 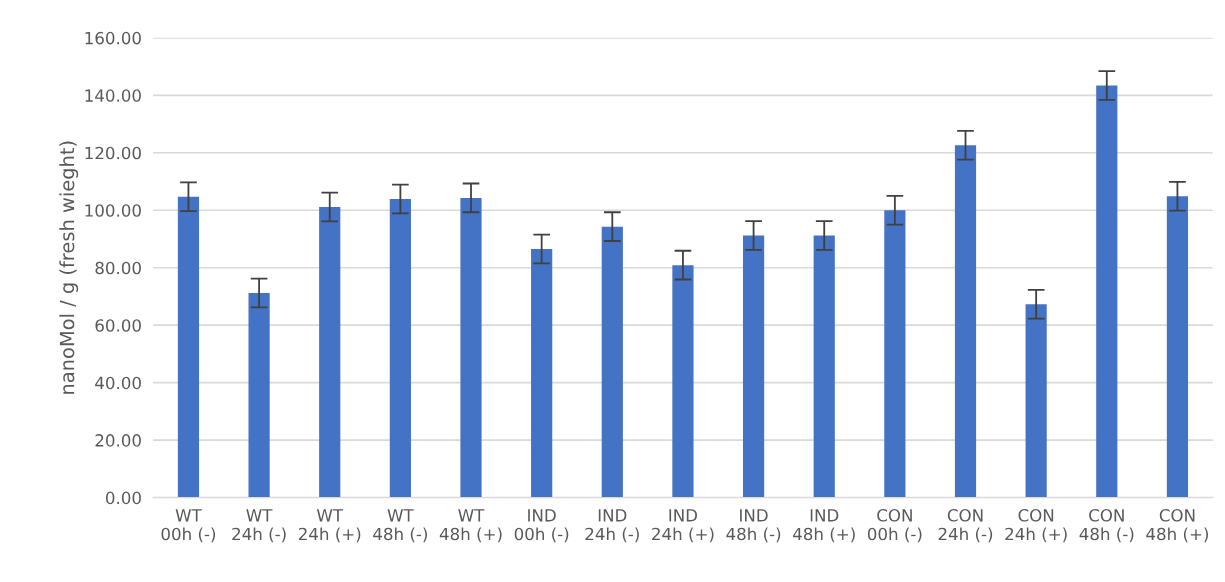 What do you see at coordinates (1177, 526) in the screenshot?
I see `x-tick-label: CON 48h (+)` at bounding box center [1177, 526].